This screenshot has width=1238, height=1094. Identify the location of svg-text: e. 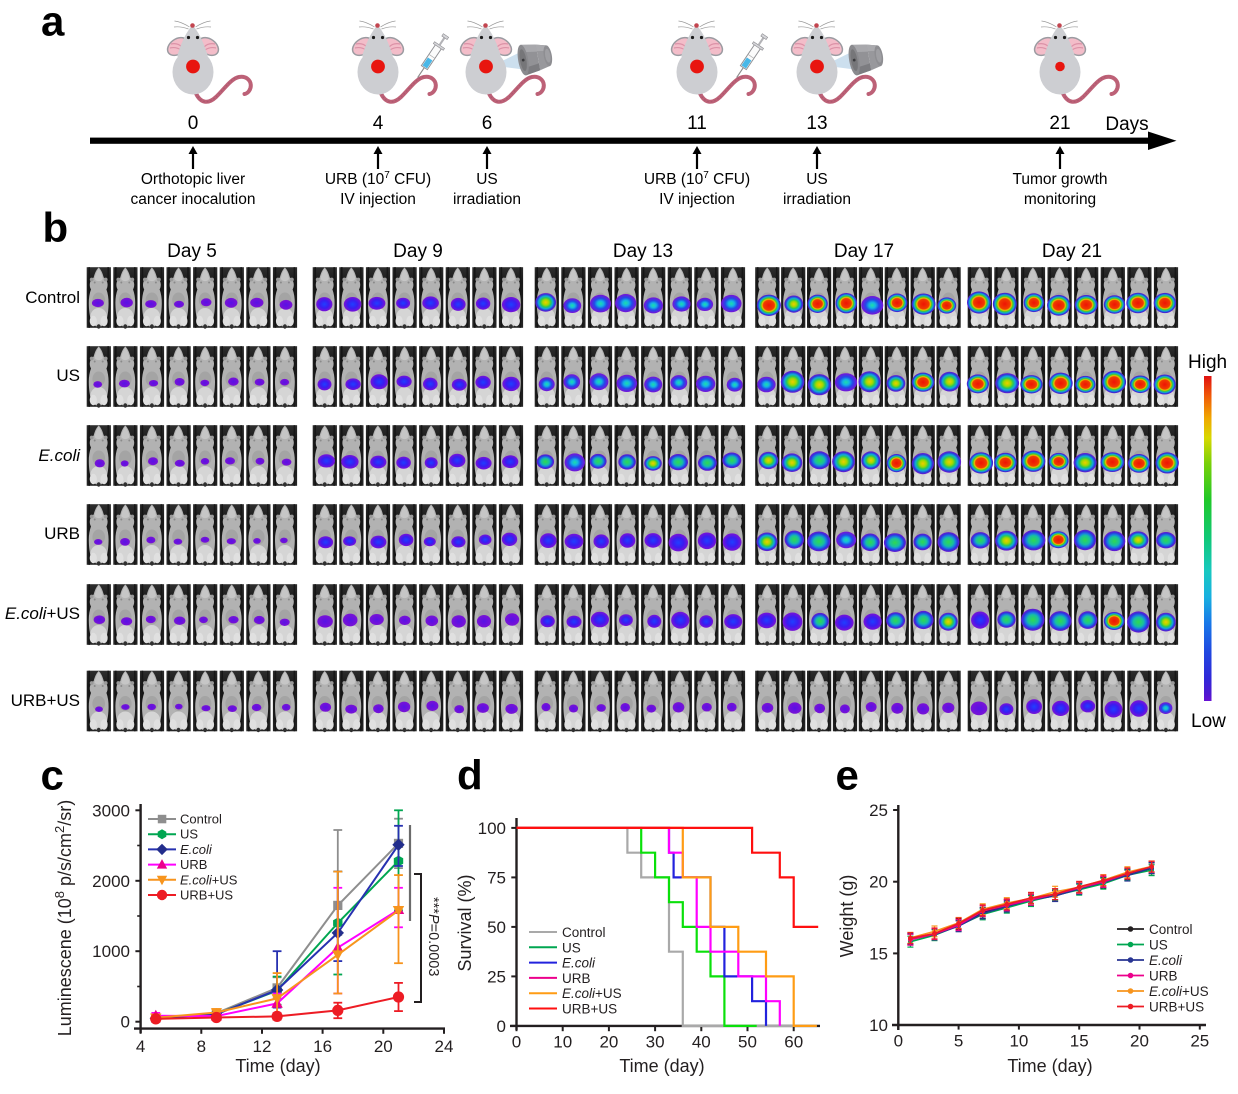
(847, 775).